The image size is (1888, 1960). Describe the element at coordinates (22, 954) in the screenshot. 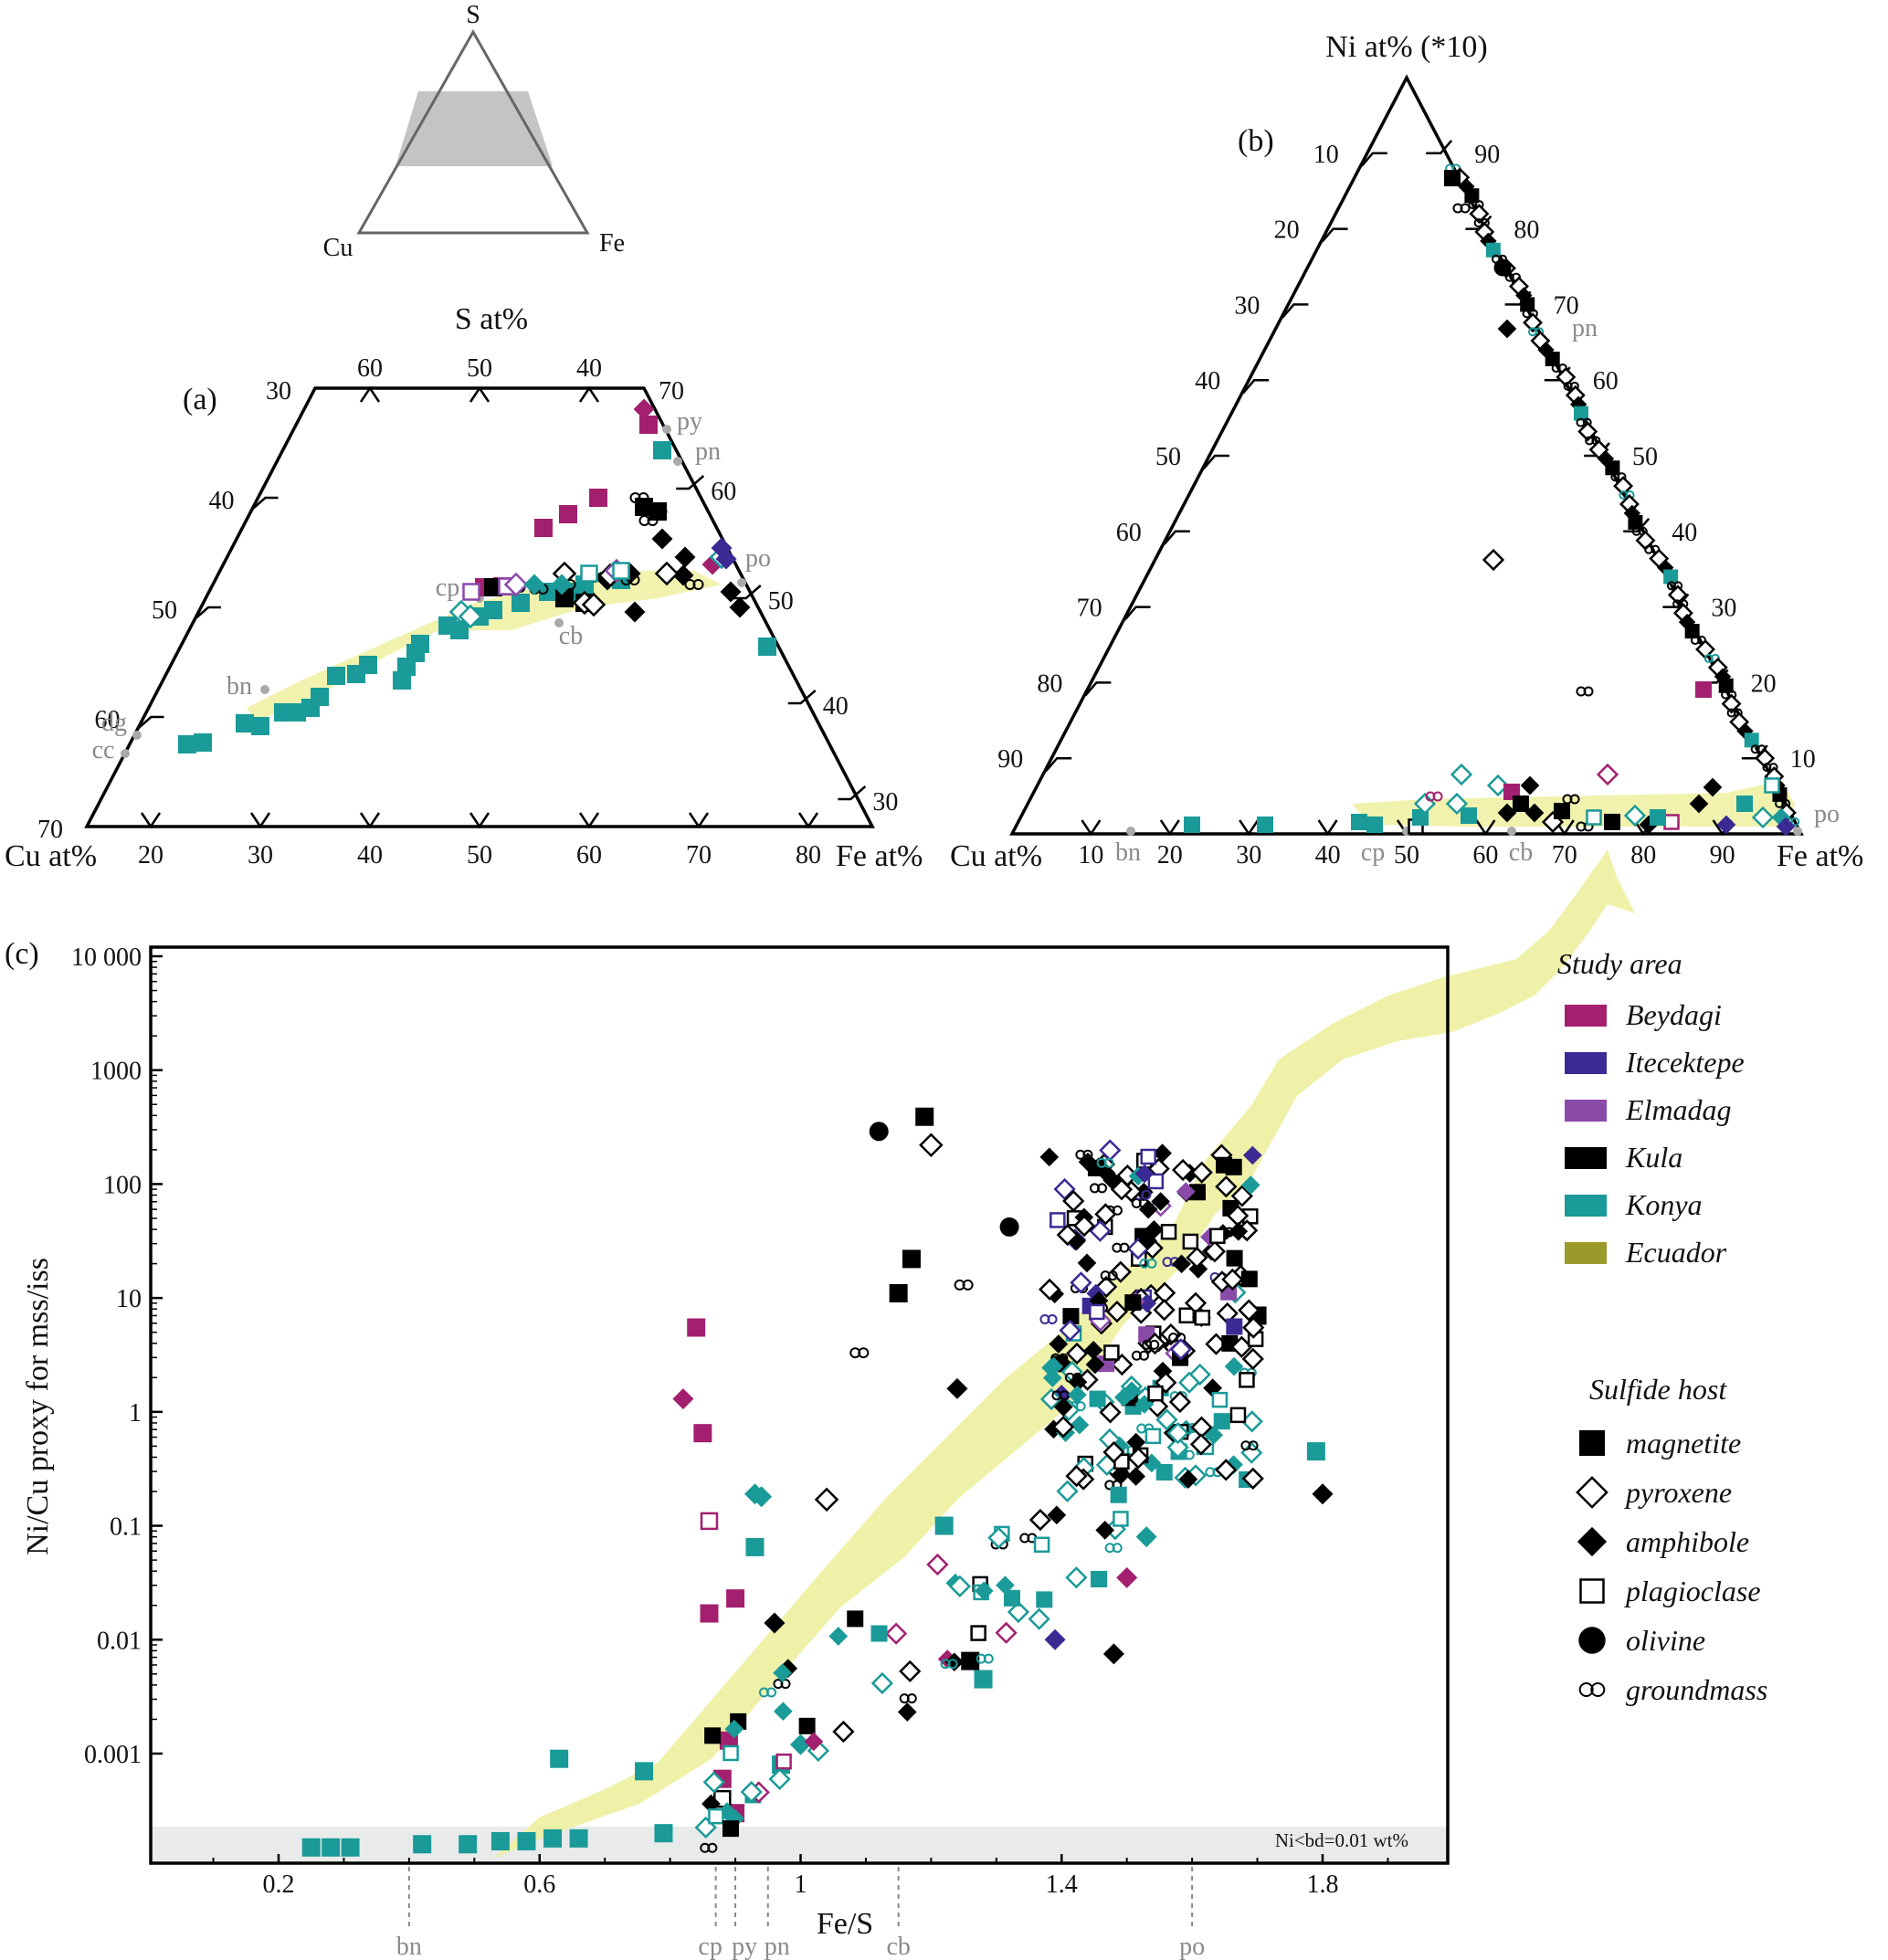

I see `panel-c-label: (c)` at that location.